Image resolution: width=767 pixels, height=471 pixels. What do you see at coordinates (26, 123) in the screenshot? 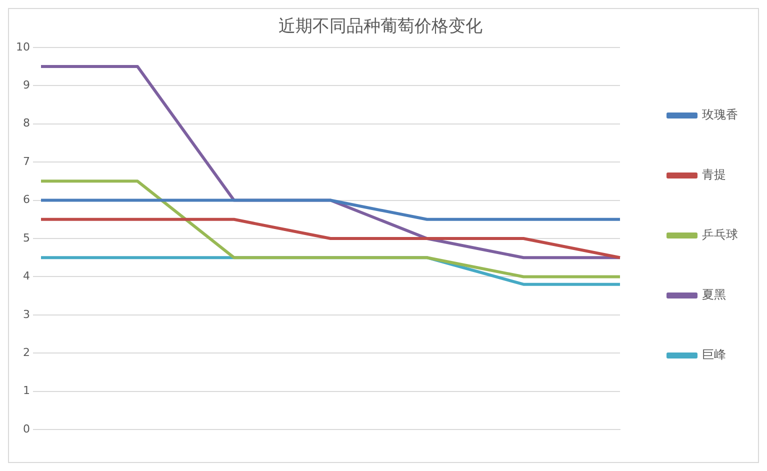
I see `y-tick-label: 8` at bounding box center [26, 123].